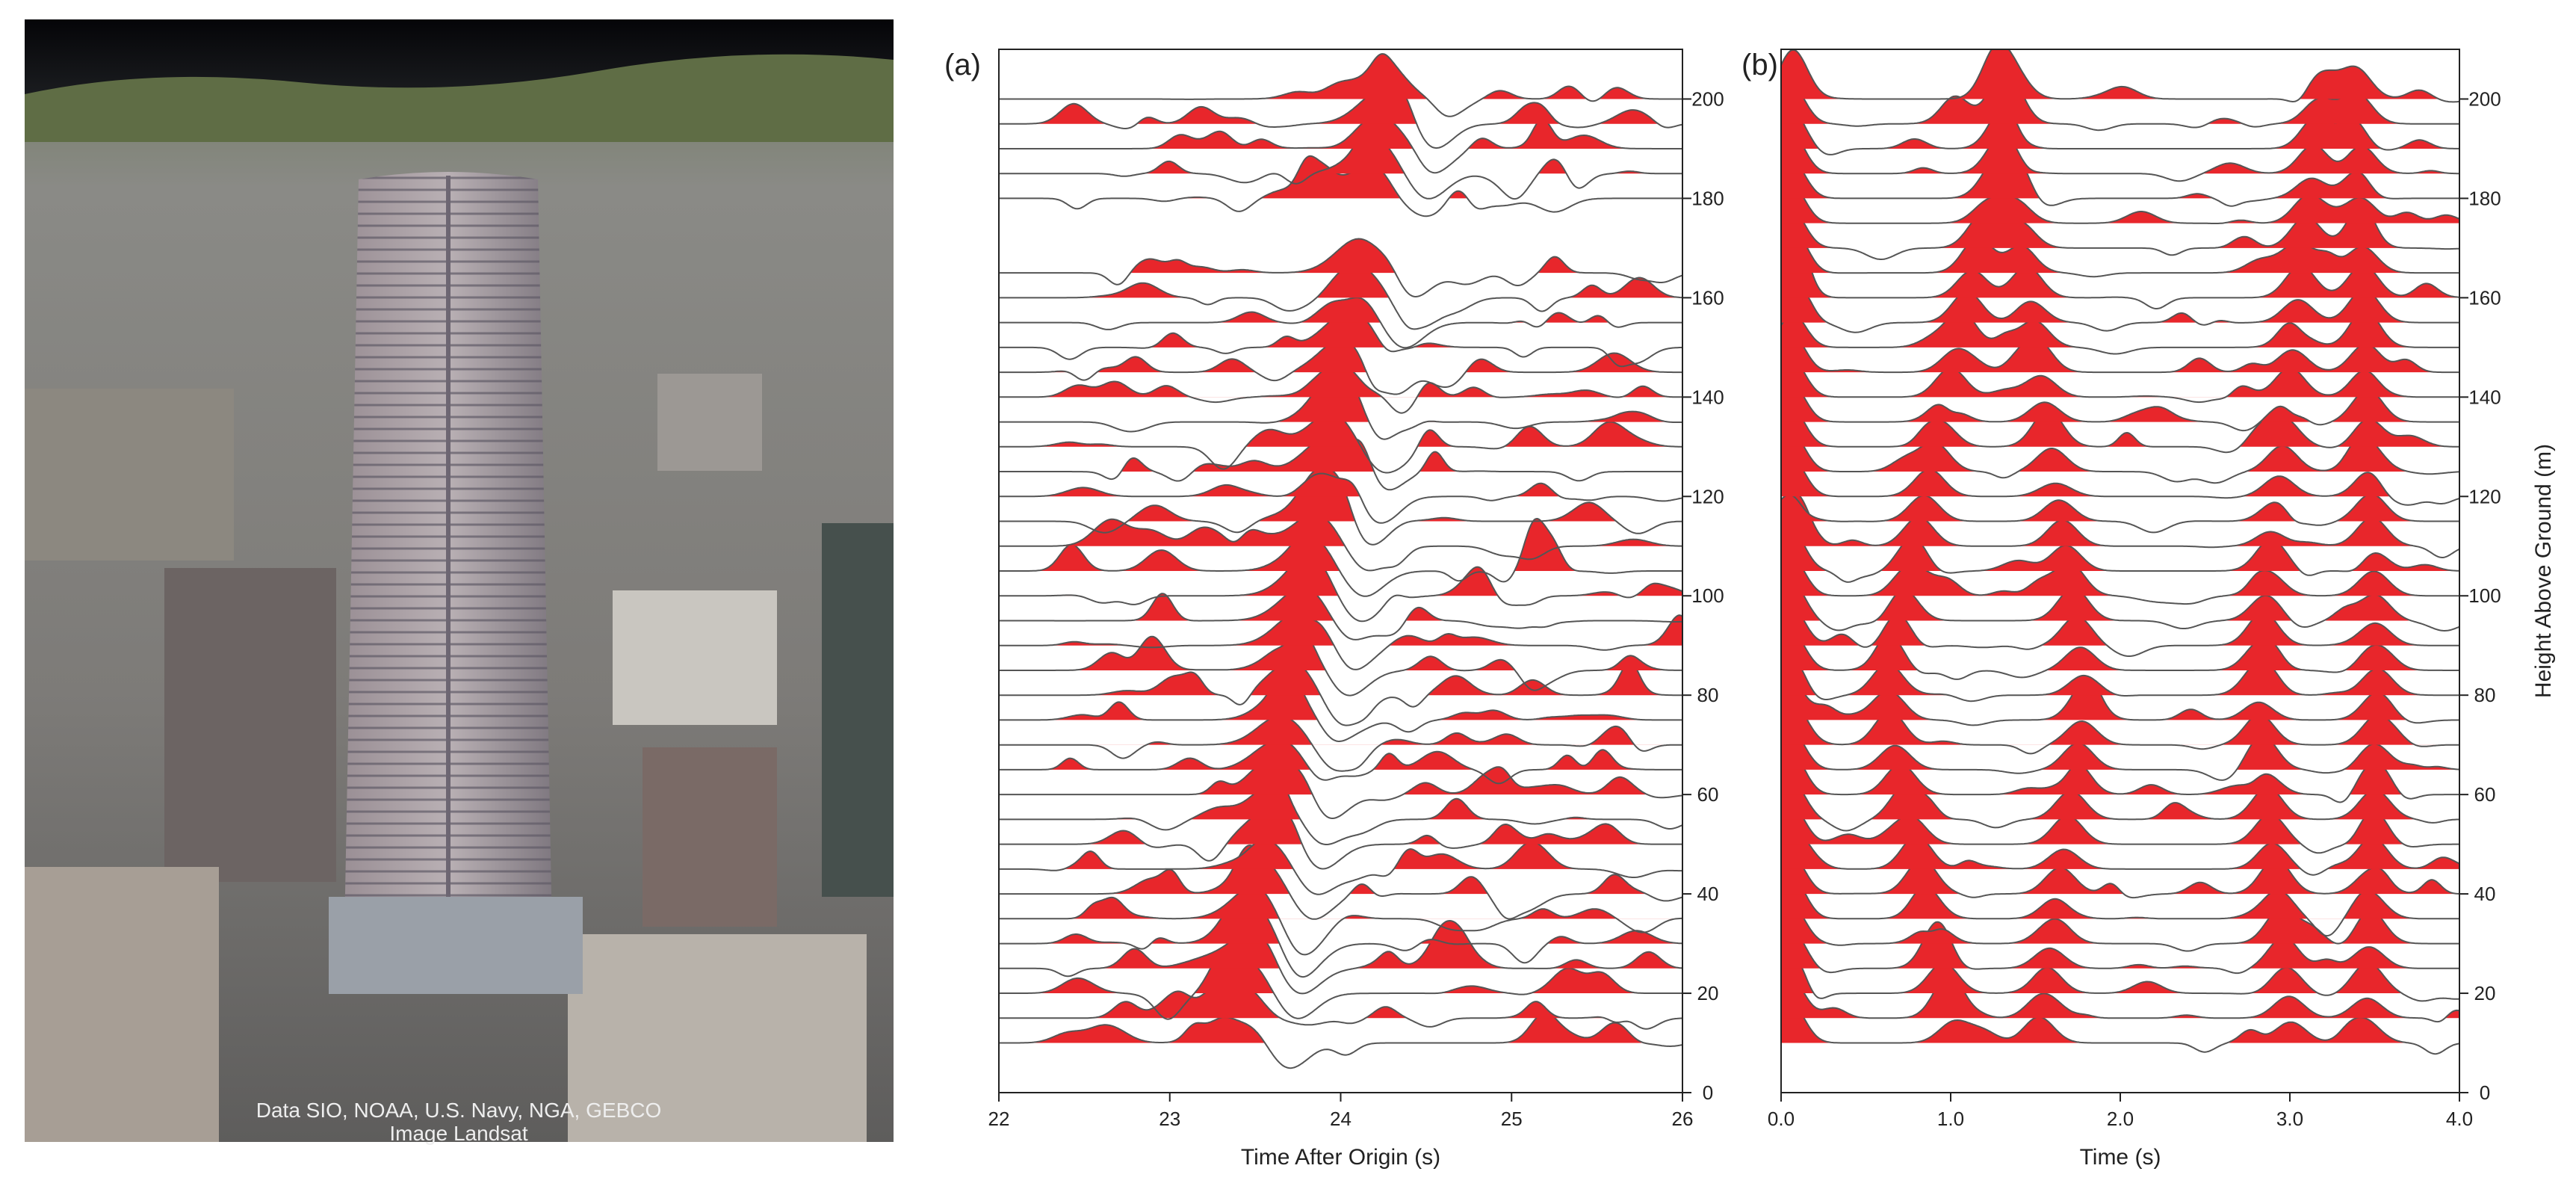 Image resolution: width=2576 pixels, height=1198 pixels. What do you see at coordinates (2484, 397) in the screenshot?
I see `y-tick-label: 140` at bounding box center [2484, 397].